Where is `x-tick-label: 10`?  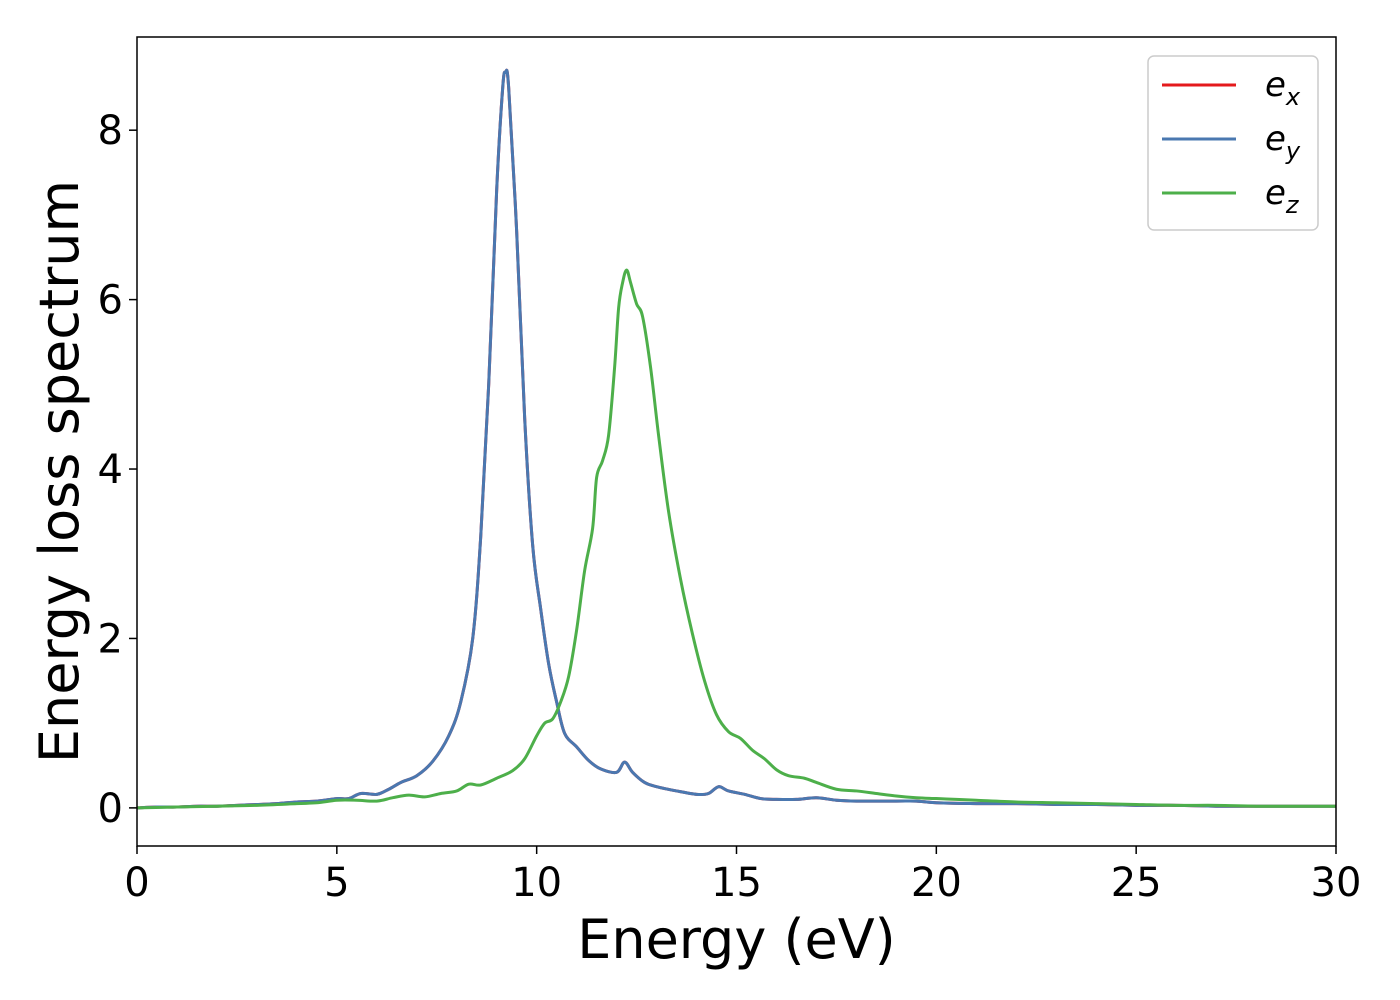 x-tick-label: 10 is located at coordinates (536, 883).